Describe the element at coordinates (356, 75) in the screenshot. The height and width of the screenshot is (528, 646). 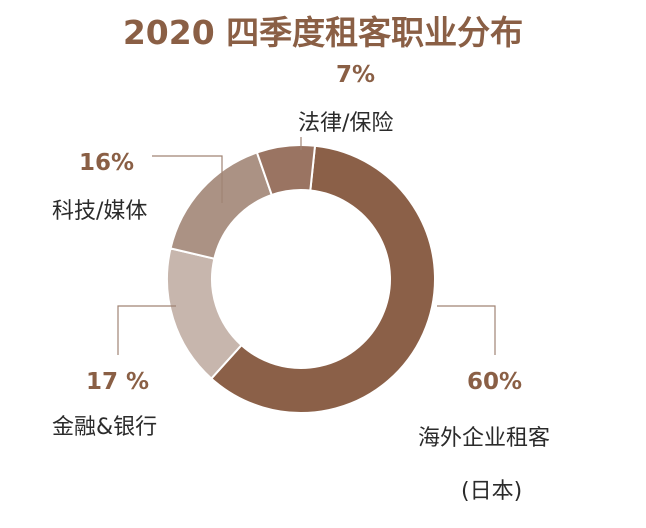
I see `data-label-legal: 7%` at that location.